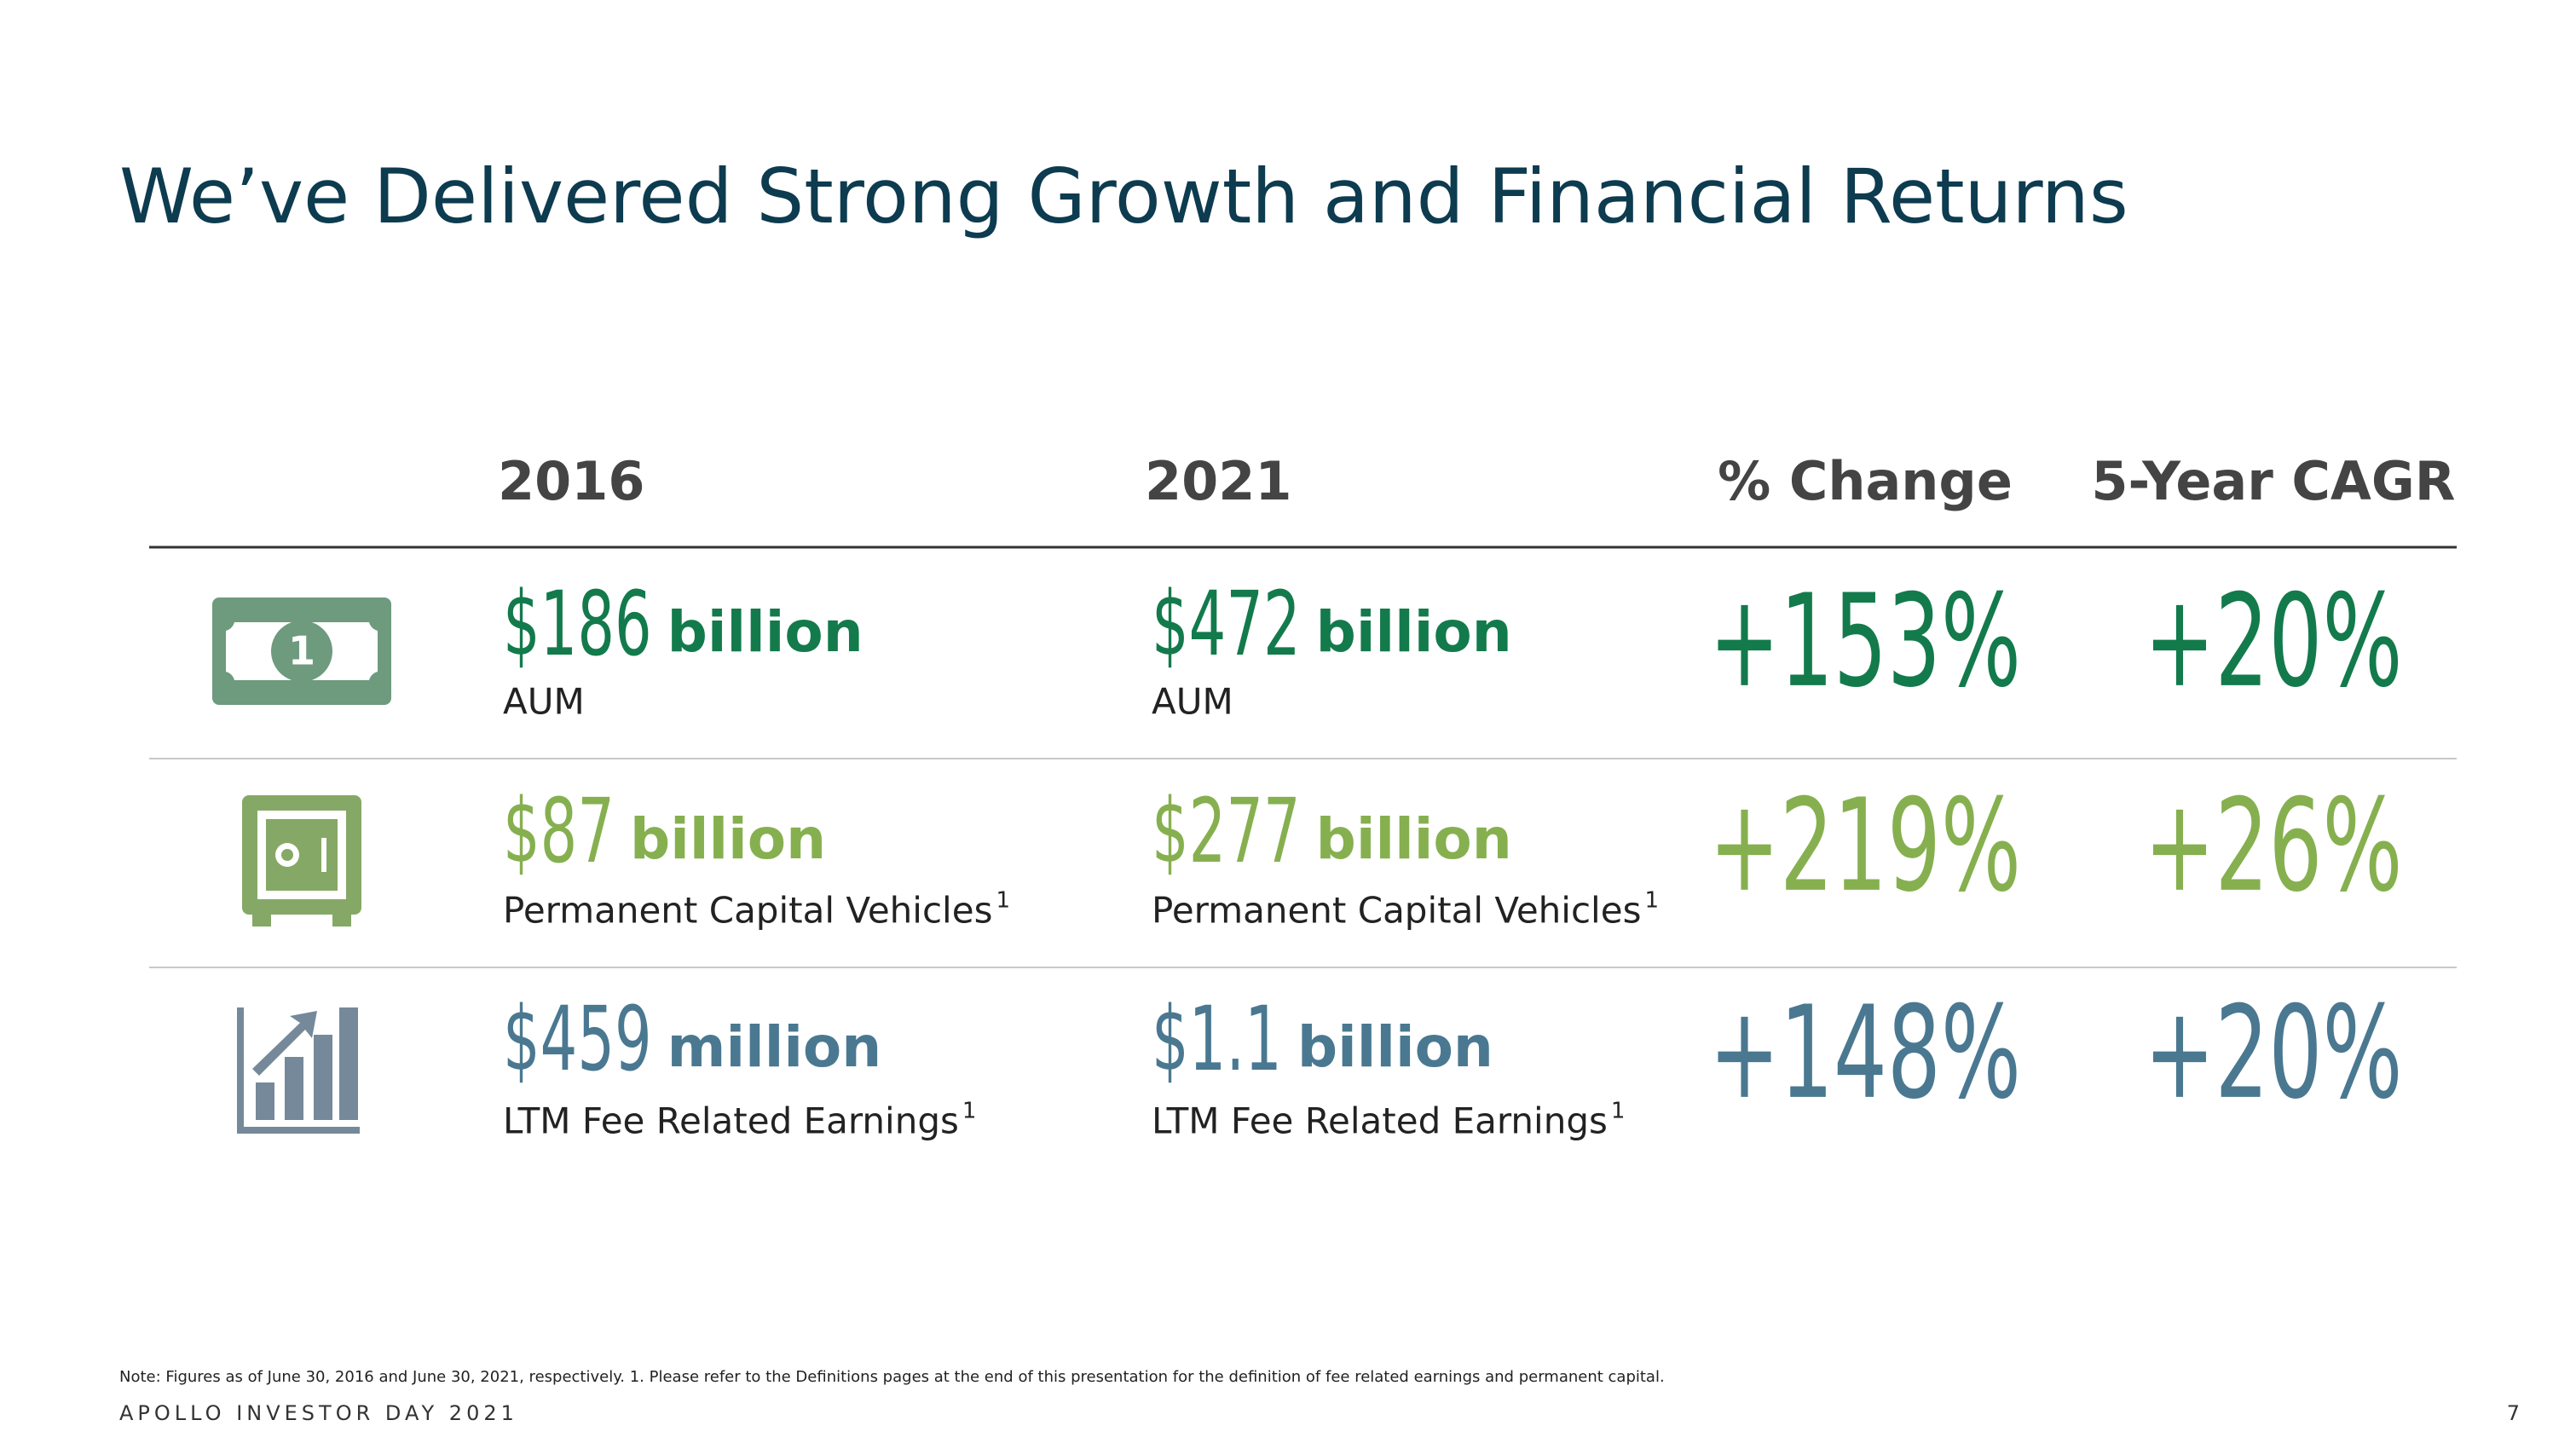  Describe the element at coordinates (774, 1047) in the screenshot. I see `amount-unit: million` at that location.